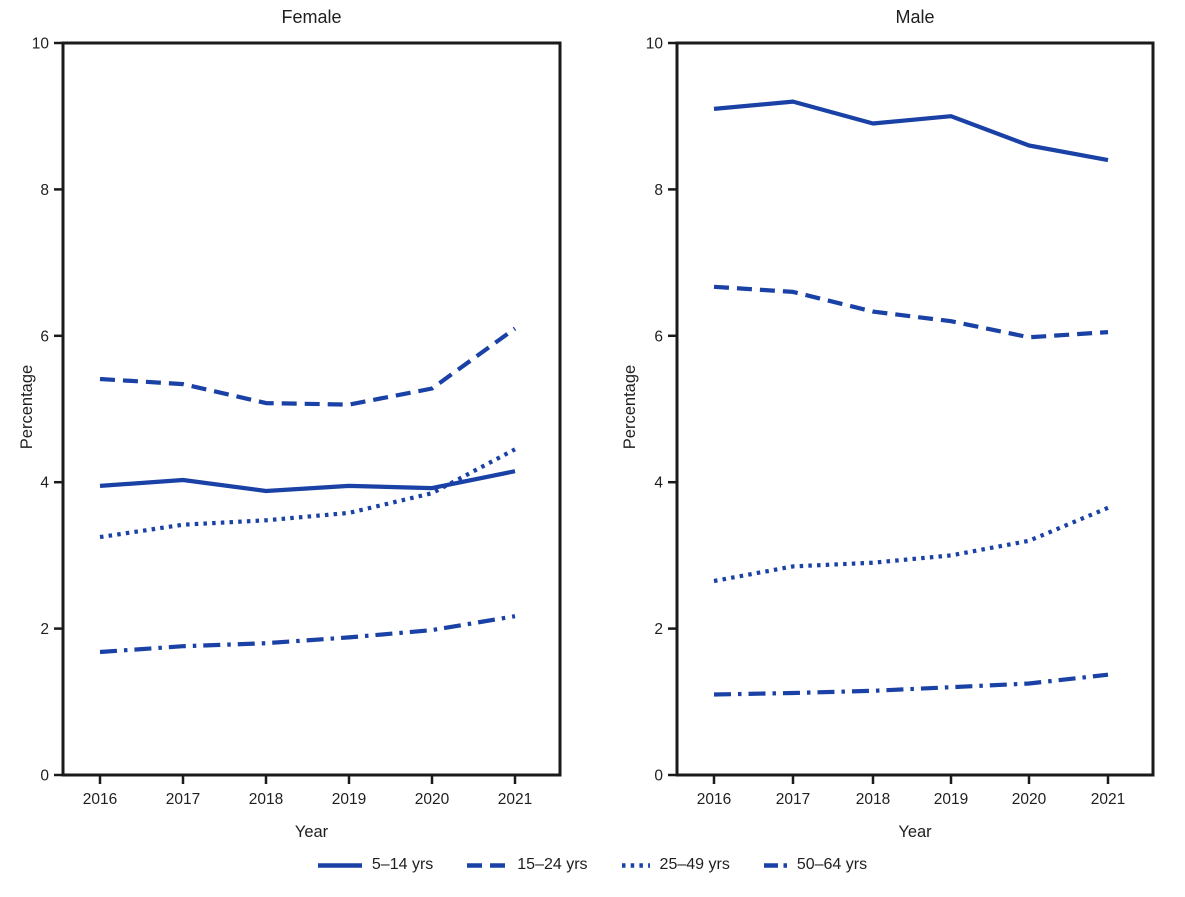 This screenshot has height=897, width=1185. What do you see at coordinates (311, 832) in the screenshot?
I see `x-axis-label-female: Year` at bounding box center [311, 832].